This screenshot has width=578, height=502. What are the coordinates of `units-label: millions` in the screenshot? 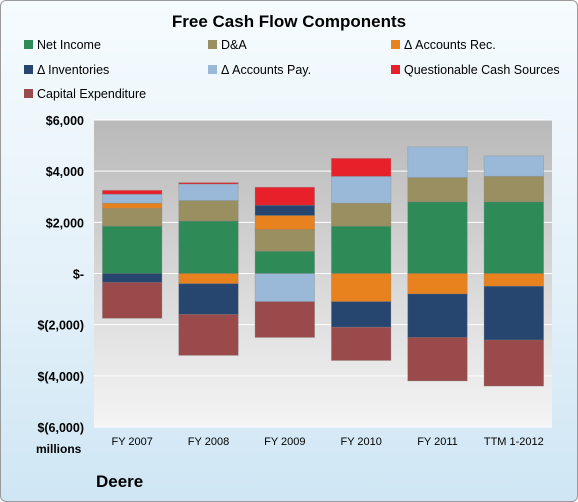 It's located at (59, 449).